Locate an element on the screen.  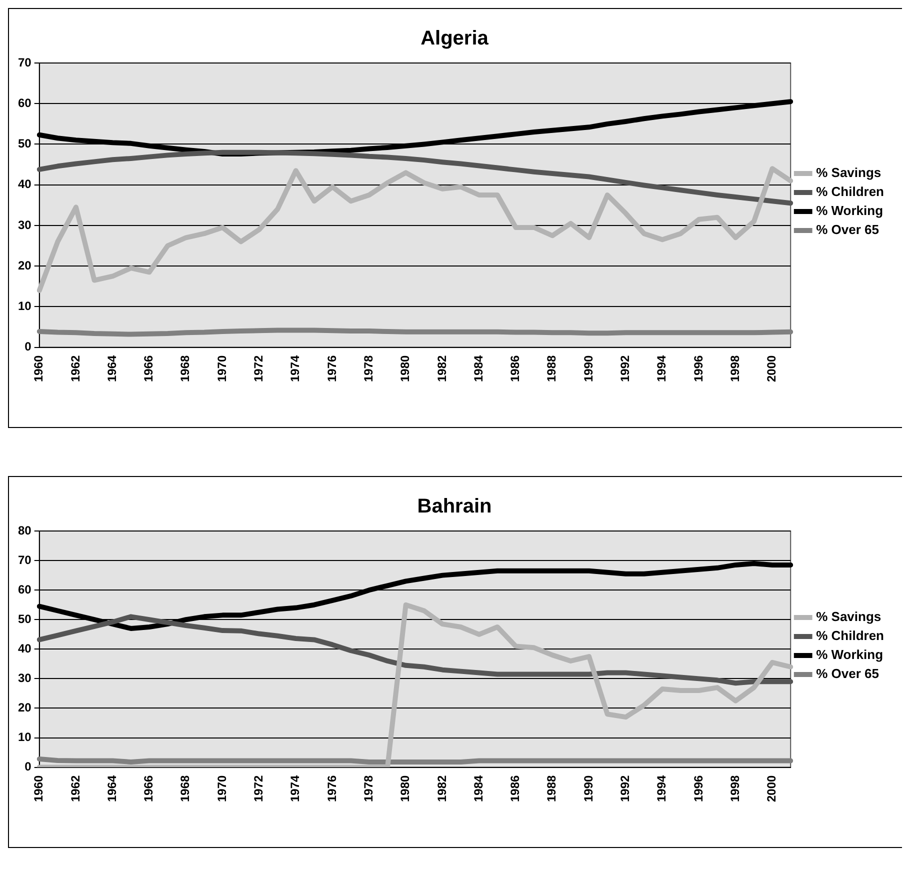
chart-title: Algeria is located at coordinates (455, 39).